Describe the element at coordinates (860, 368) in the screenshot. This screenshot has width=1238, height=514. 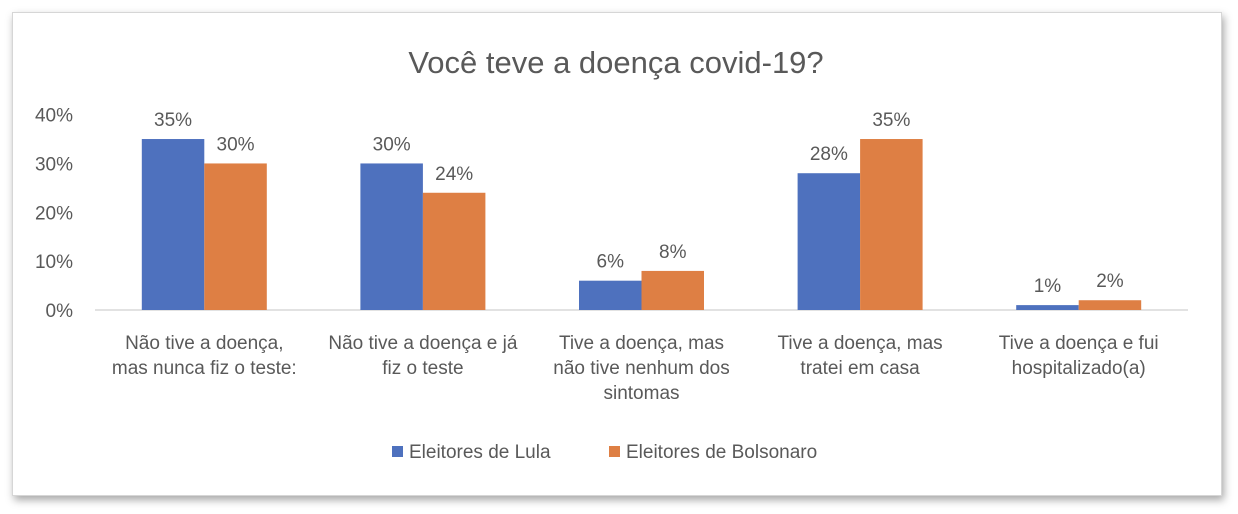
I see `x-tick-label: tratei em casa` at that location.